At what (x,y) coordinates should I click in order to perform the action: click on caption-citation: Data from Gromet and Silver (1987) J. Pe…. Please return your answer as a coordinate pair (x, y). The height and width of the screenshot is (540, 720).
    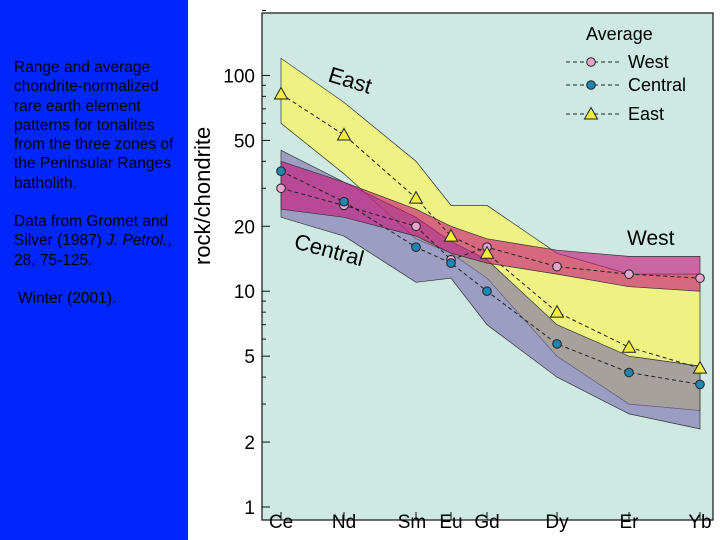
    Looking at the image, I should click on (96, 241).